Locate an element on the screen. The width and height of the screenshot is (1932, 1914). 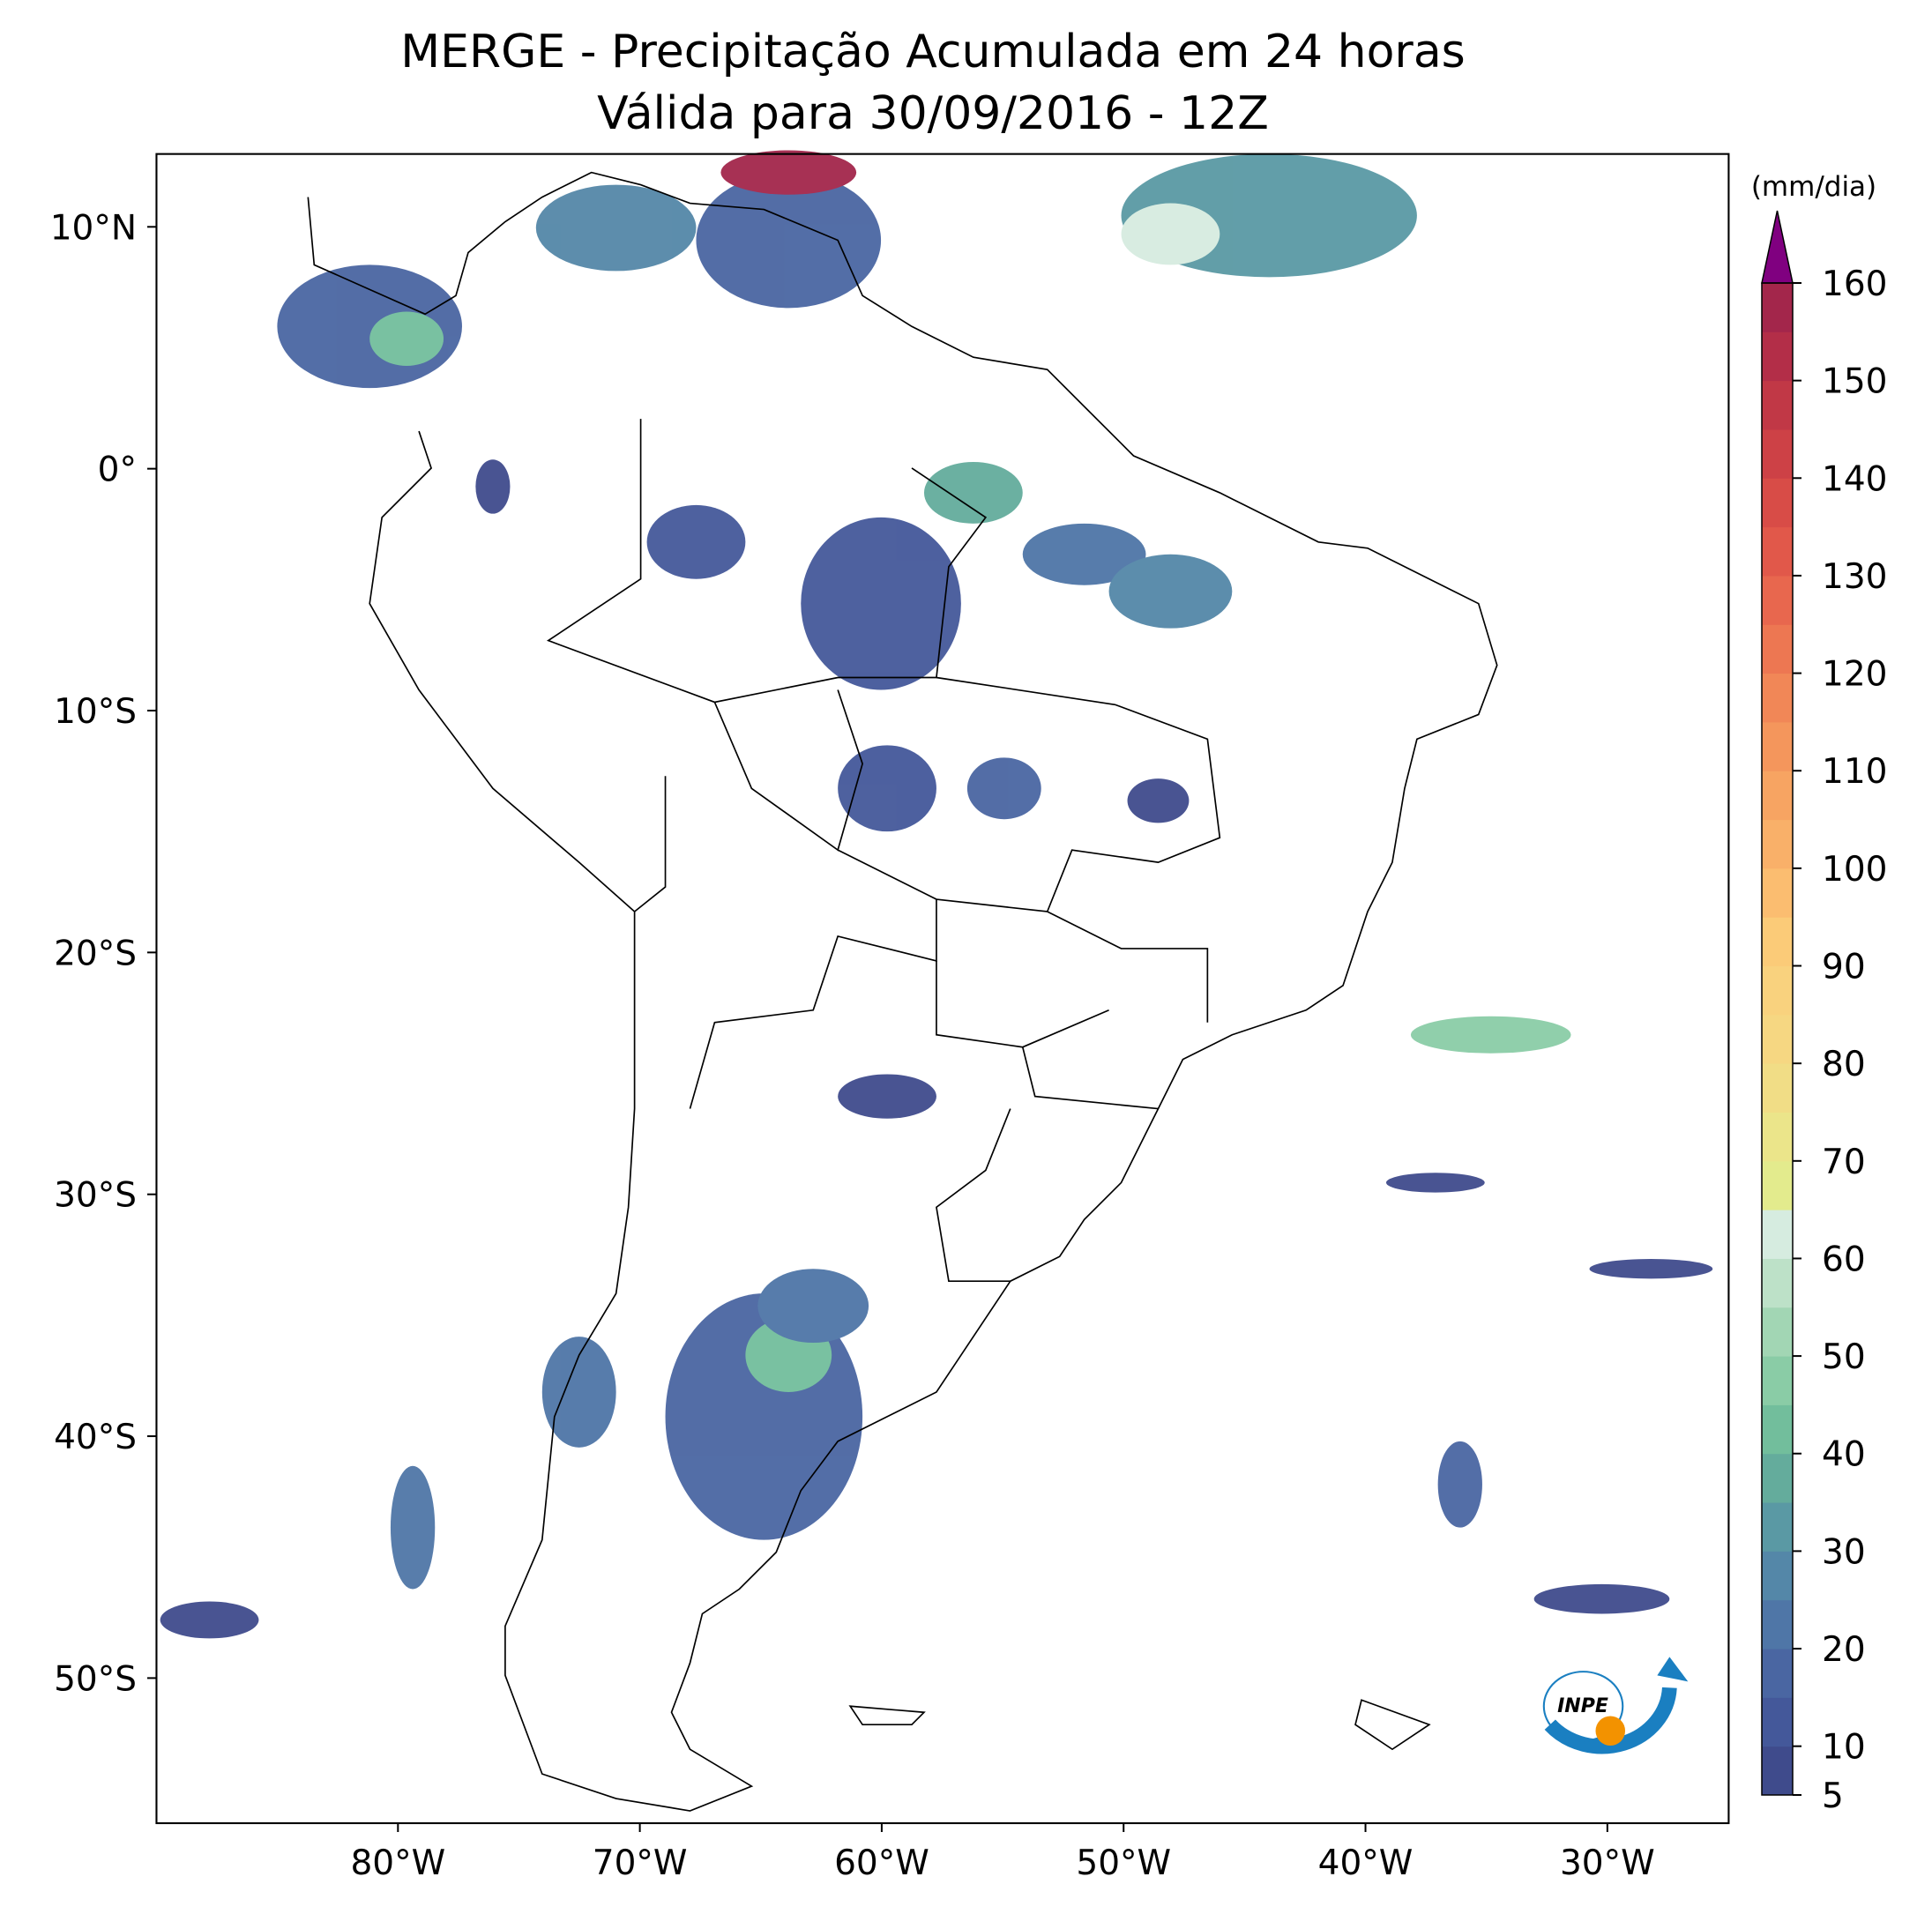
colorbar-tick-label: 30 is located at coordinates (1844, 1552).